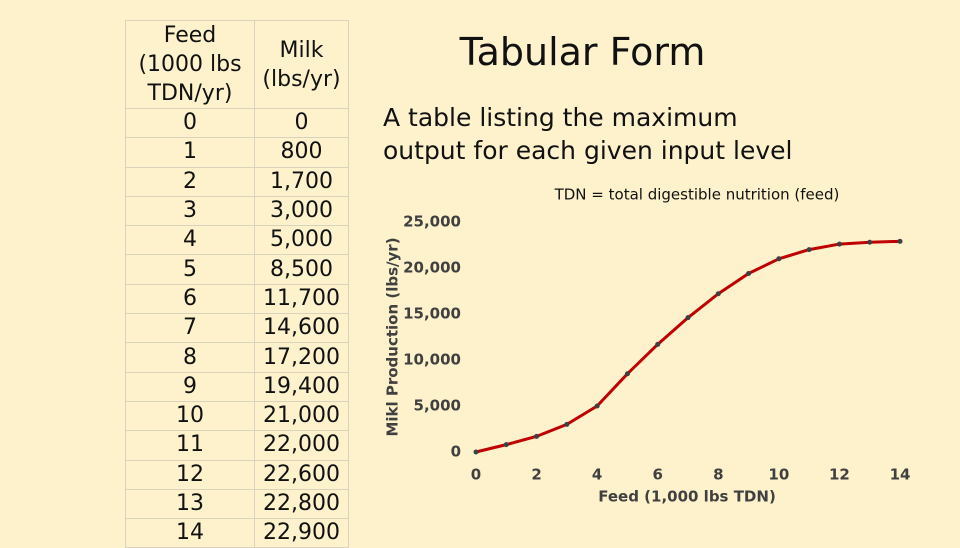  What do you see at coordinates (839, 475) in the screenshot?
I see `x-tick-label: 12` at bounding box center [839, 475].